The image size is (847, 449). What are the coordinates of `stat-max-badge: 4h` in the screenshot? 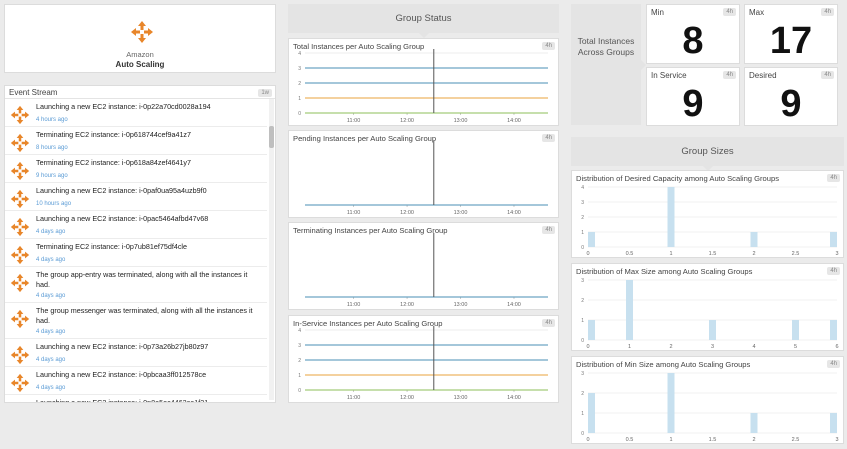 It's located at (827, 12).